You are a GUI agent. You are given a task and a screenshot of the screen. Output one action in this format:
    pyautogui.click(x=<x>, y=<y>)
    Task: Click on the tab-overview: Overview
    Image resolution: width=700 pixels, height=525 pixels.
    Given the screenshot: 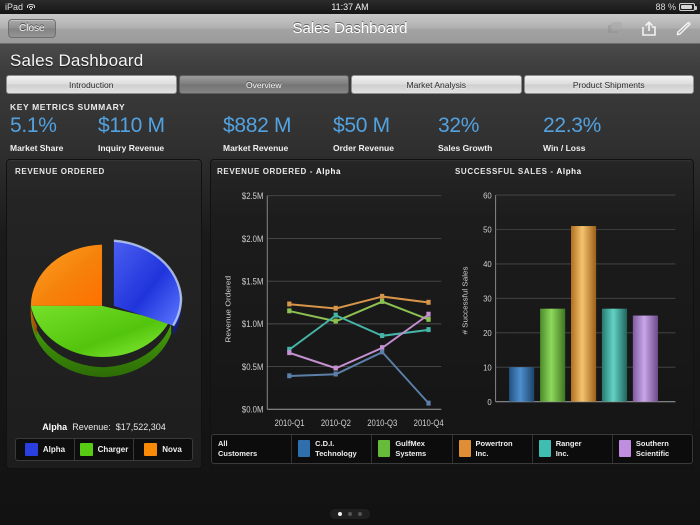 What is the action you would take?
    pyautogui.click(x=263, y=84)
    